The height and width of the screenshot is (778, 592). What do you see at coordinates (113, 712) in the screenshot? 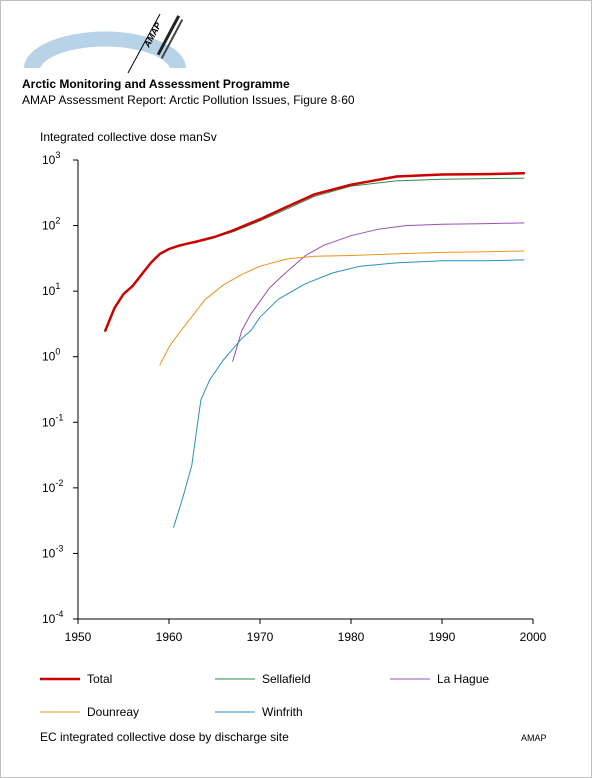
I see `legend-label: Dounreay` at bounding box center [113, 712].